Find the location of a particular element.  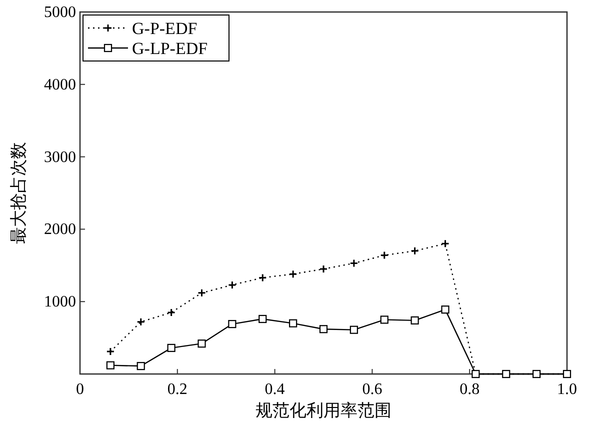

x-tick-label: 0 is located at coordinates (80, 389).